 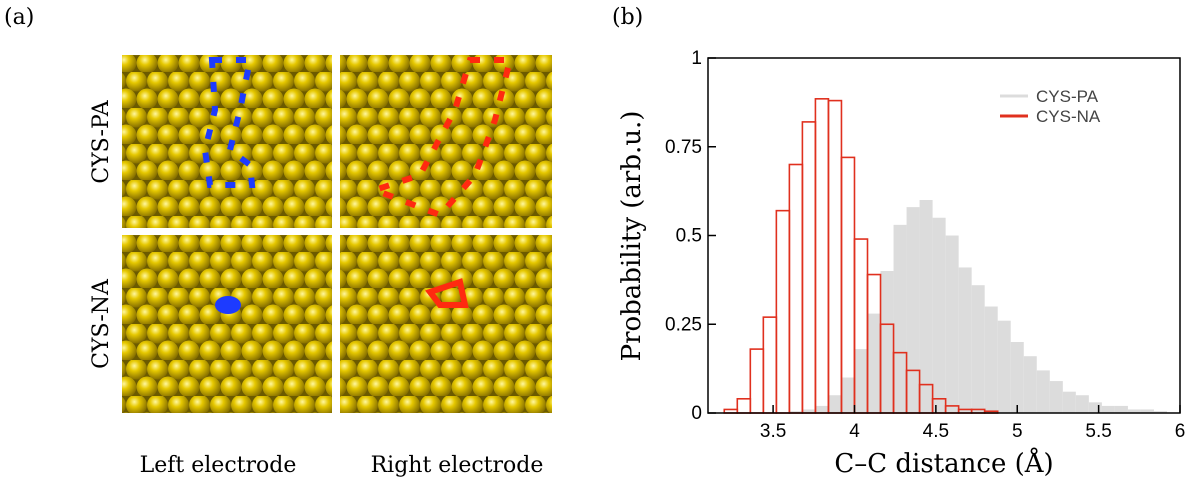 What do you see at coordinates (683, 147) in the screenshot?
I see `y-tick-label: 0.75` at bounding box center [683, 147].